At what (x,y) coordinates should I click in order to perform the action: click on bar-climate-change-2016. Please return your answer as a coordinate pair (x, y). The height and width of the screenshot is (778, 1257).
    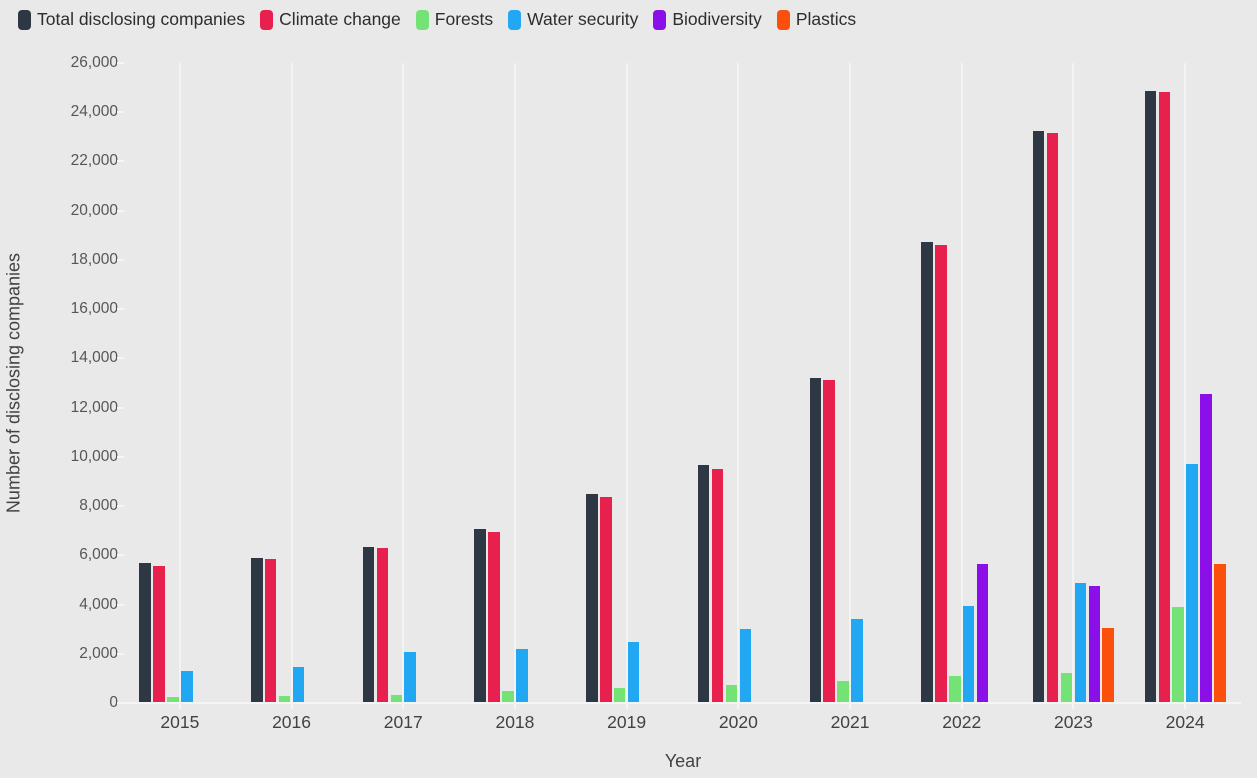
    Looking at the image, I should click on (270, 631).